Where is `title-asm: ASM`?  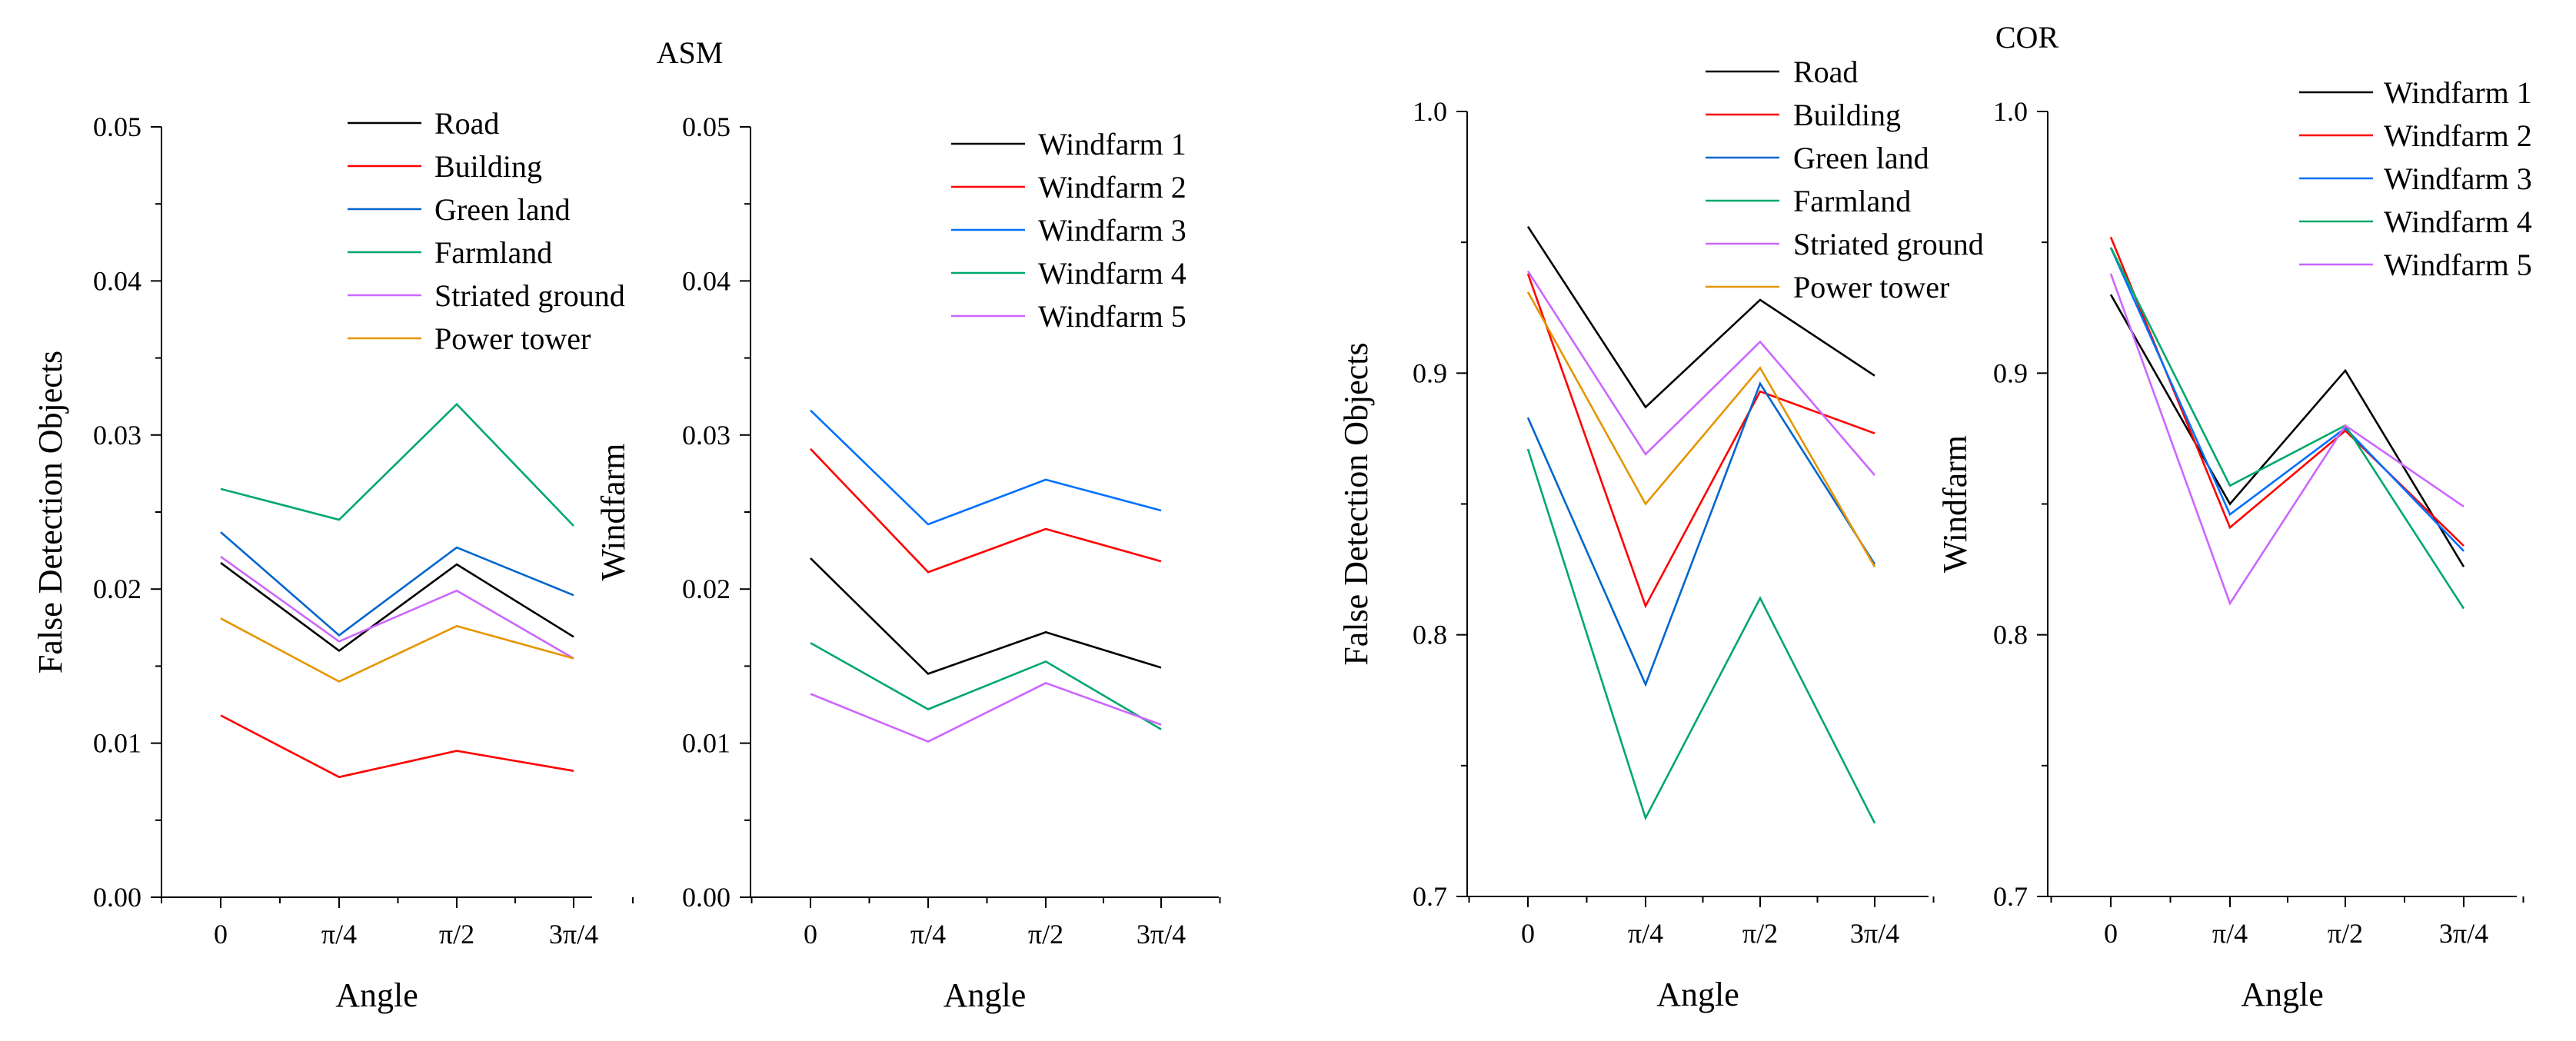 title-asm: ASM is located at coordinates (690, 53).